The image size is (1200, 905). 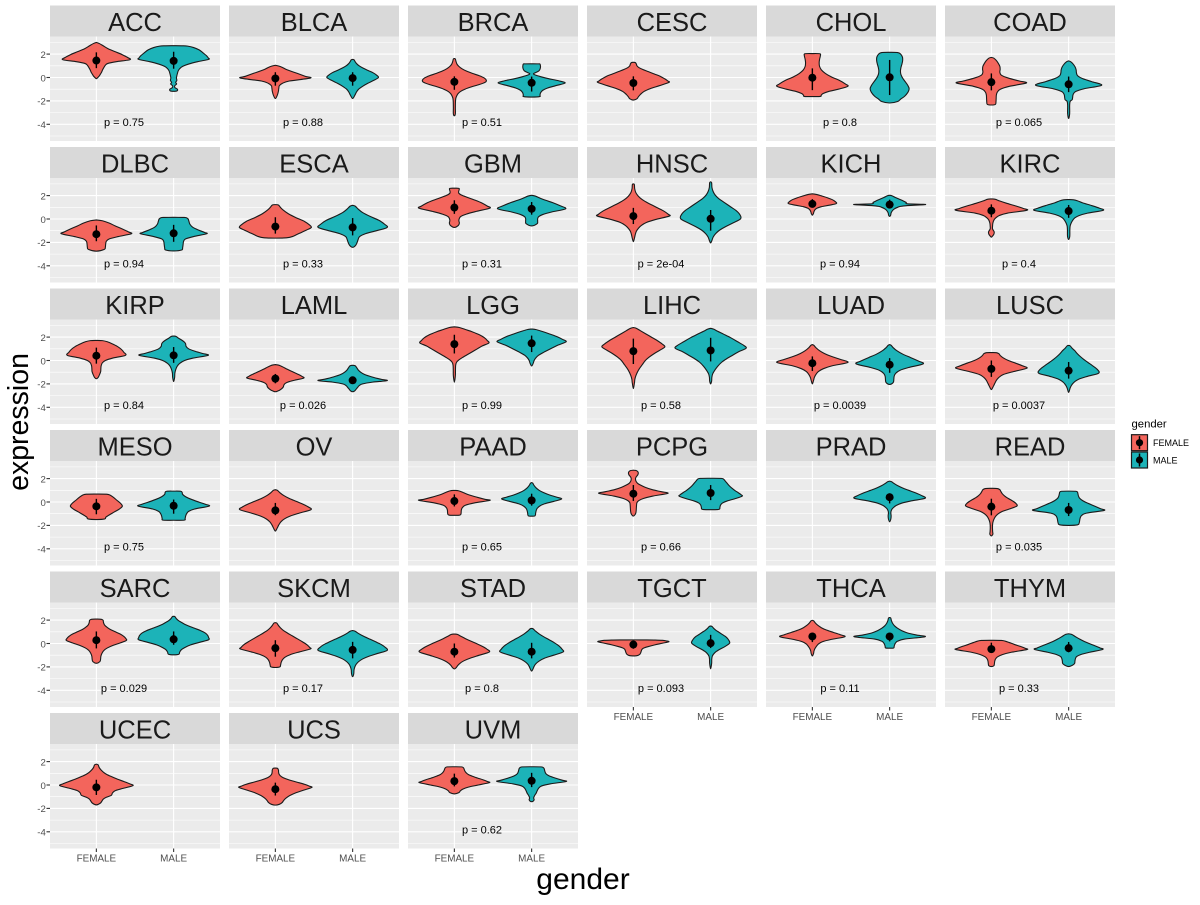 I want to click on svg-text: COAD, so click(x=1030, y=23).